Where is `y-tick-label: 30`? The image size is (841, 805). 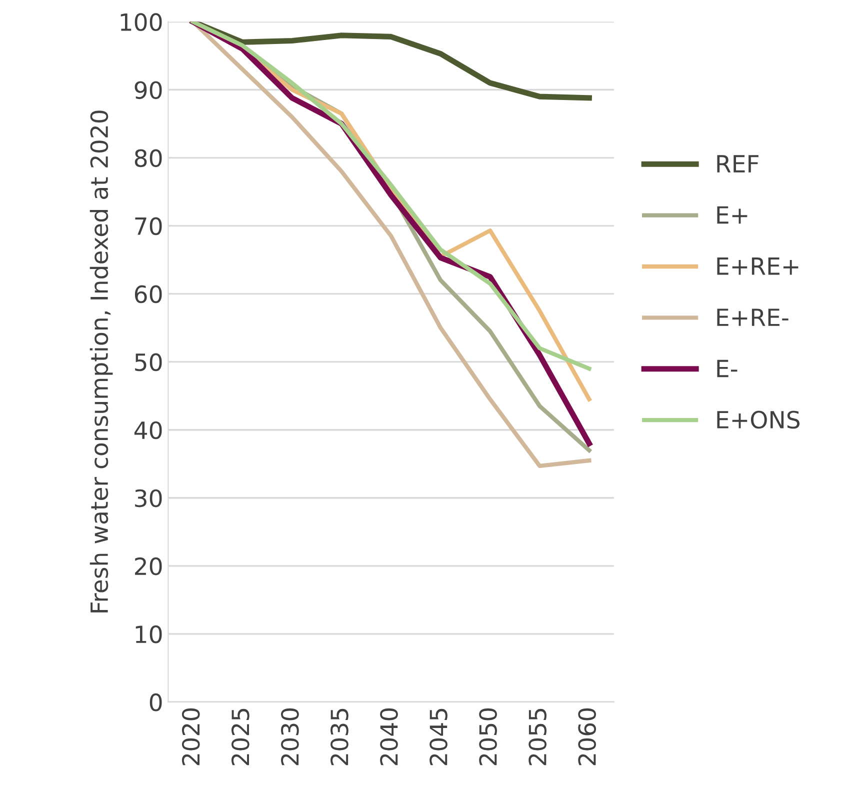
y-tick-label: 30 is located at coordinates (148, 498).